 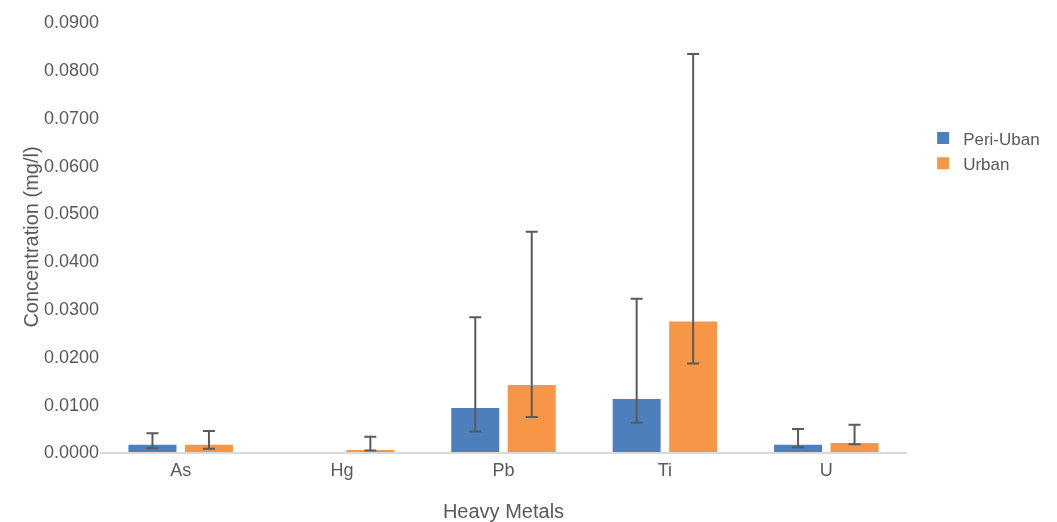 I want to click on x-tick-label: Ti, so click(x=665, y=469).